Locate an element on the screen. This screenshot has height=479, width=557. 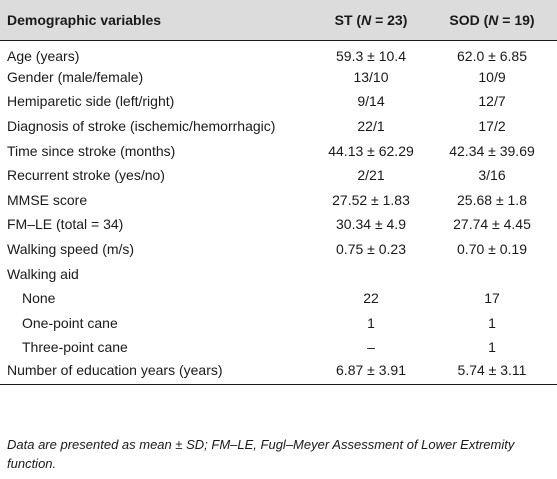
cell-sod: 12/7 is located at coordinates (492, 101).